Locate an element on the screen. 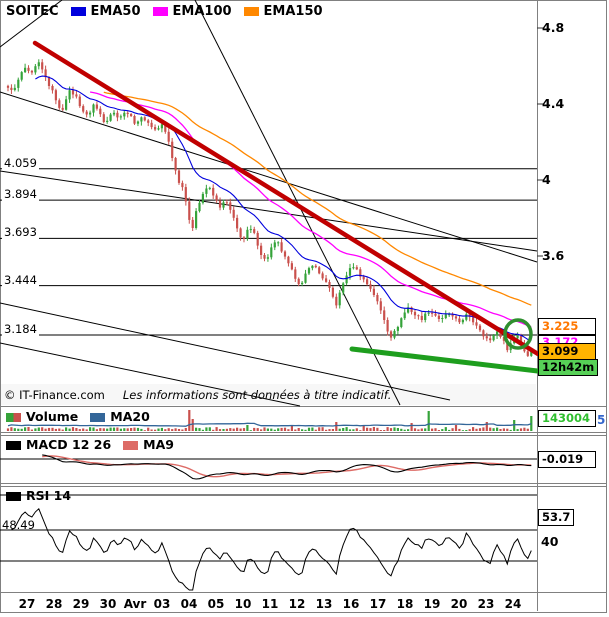 Image resolution: width=609 pixels, height=617 pixels. trendline-support is located at coordinates (449, 360).